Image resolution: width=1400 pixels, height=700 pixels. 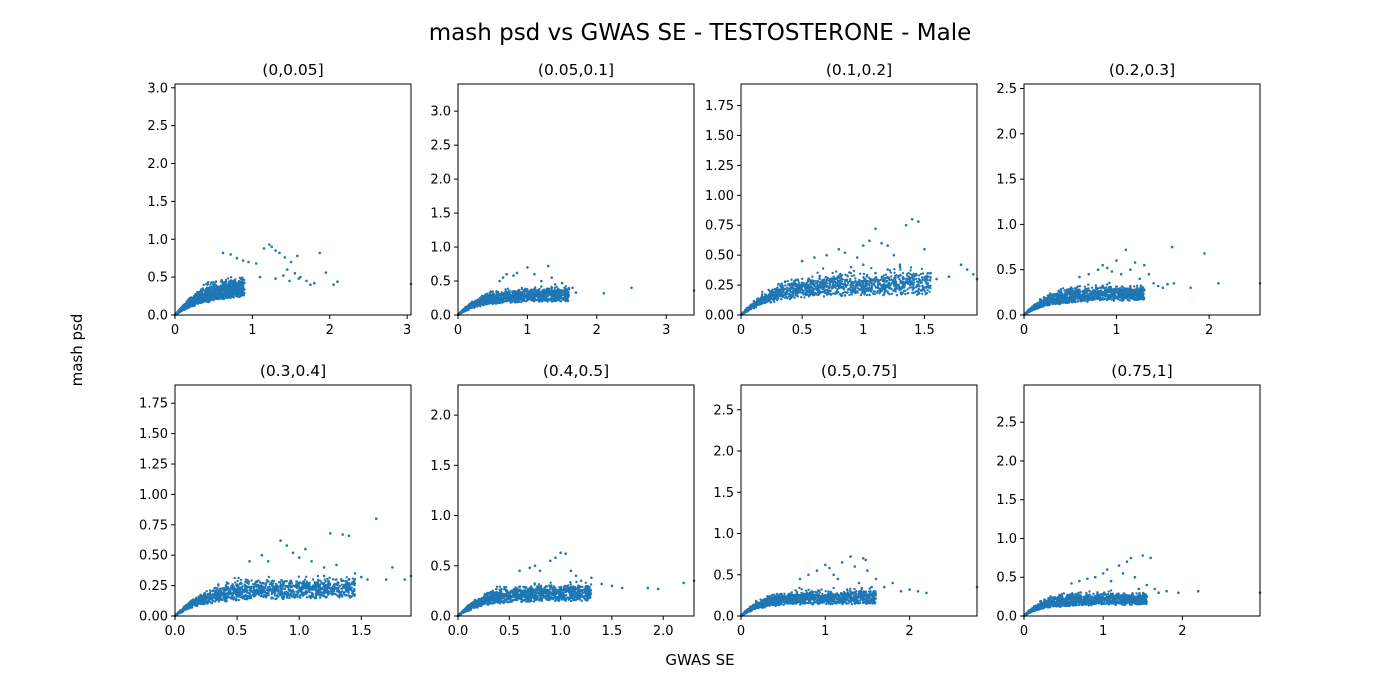 What do you see at coordinates (741, 330) in the screenshot?
I see `x-tick-label: 0` at bounding box center [741, 330].